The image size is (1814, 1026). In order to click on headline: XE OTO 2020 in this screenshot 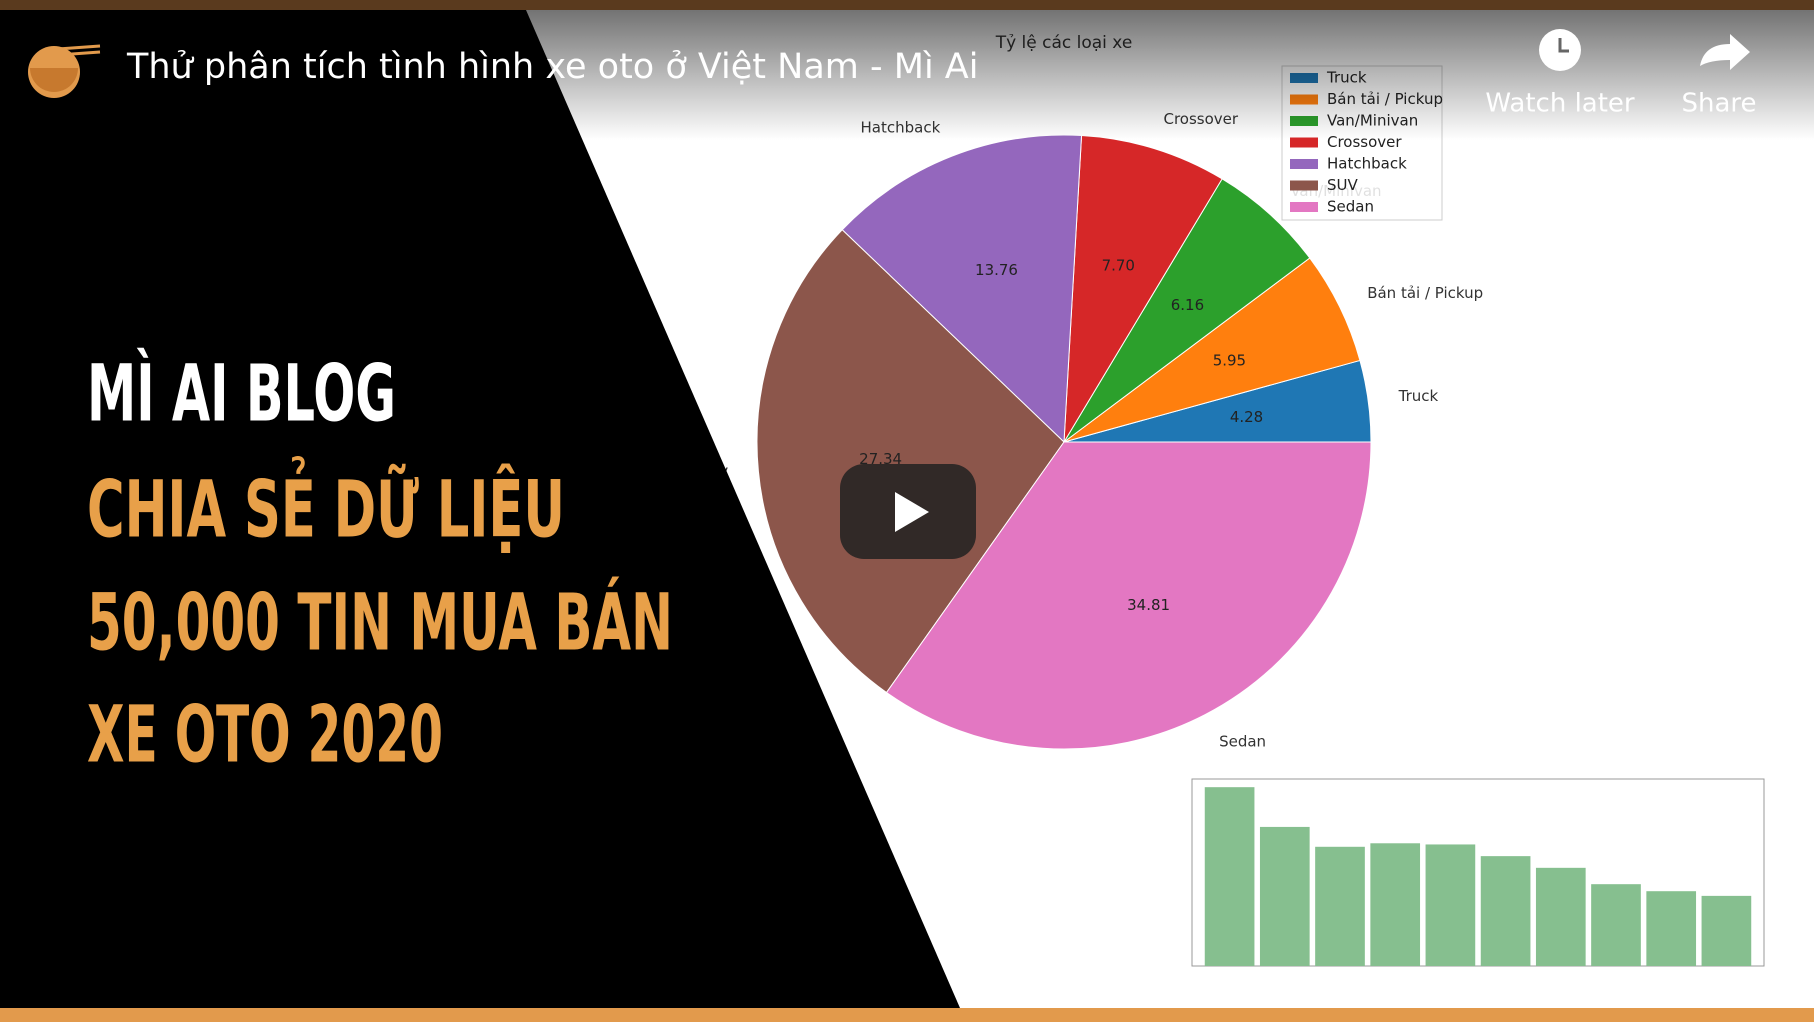, I will do `click(265, 735)`.